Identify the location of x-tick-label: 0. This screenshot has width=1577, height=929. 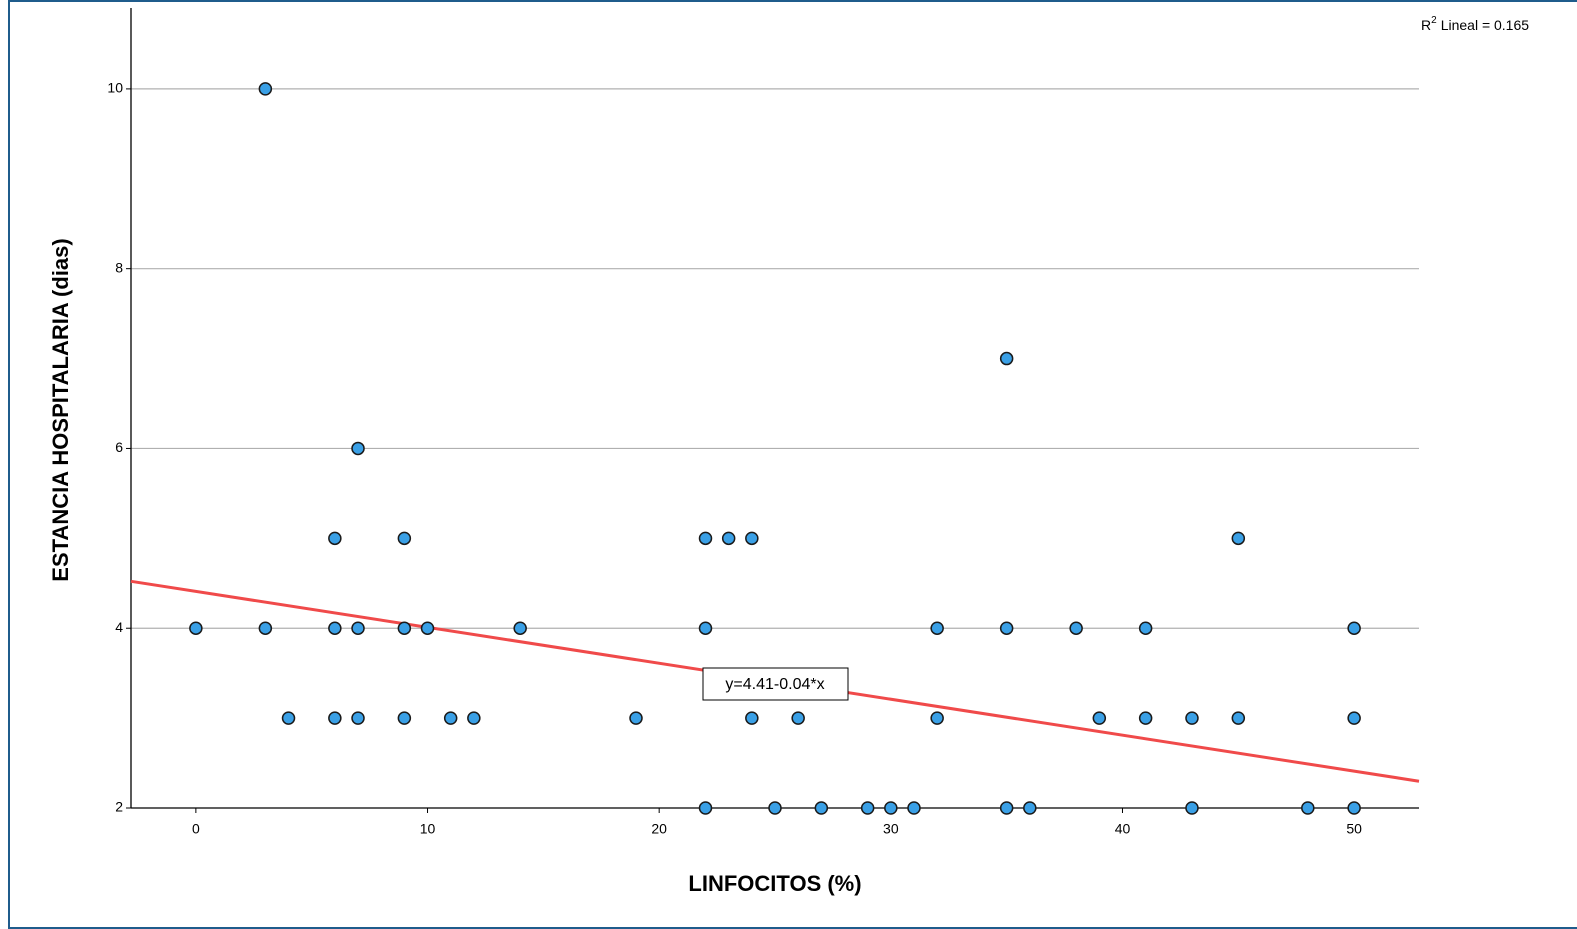
(196, 829).